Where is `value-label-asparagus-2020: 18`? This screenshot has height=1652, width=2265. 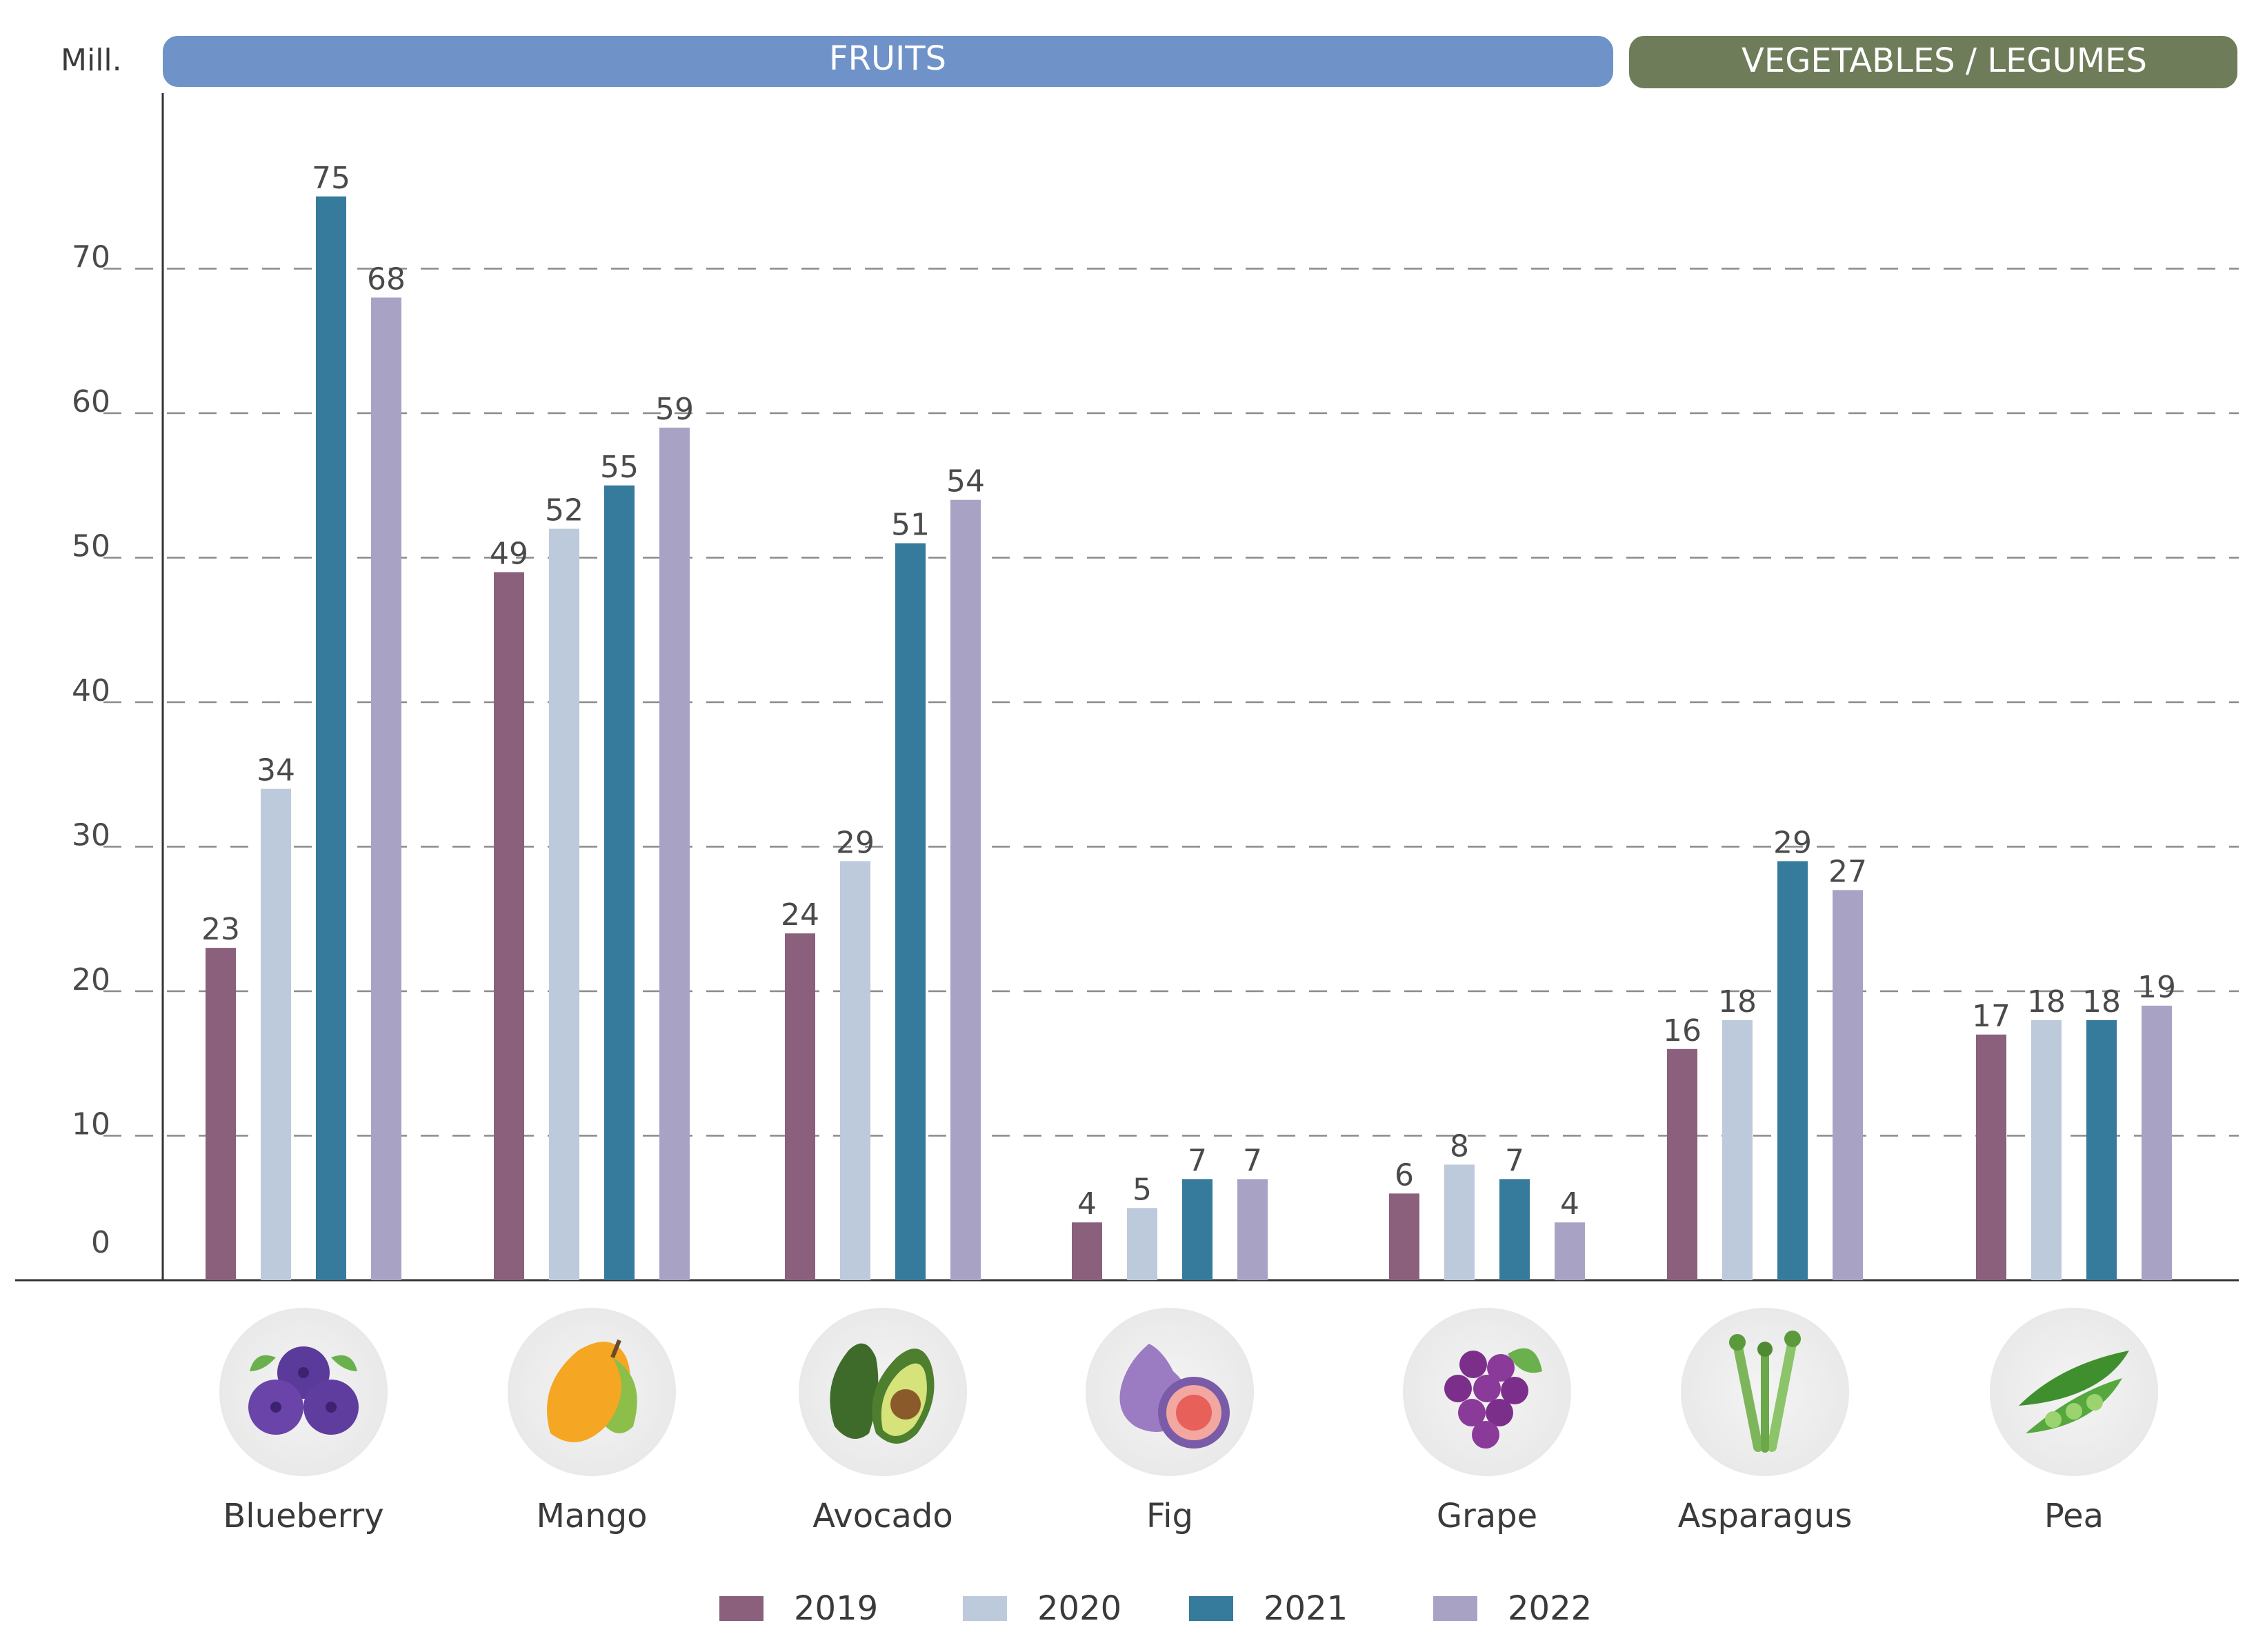
value-label-asparagus-2020: 18 is located at coordinates (1737, 1001).